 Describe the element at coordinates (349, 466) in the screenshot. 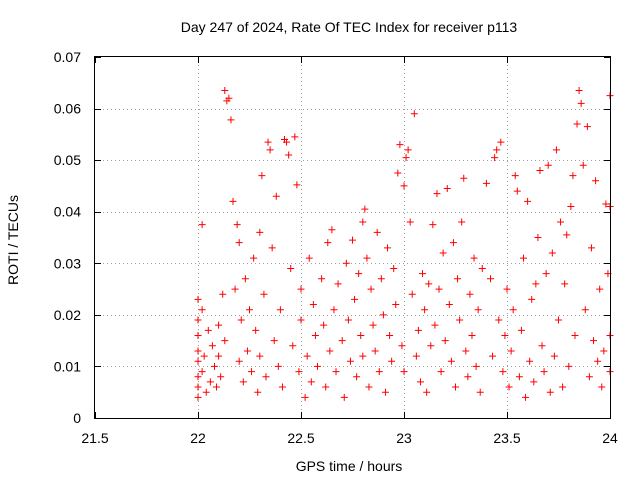

I see `x-axis-label: GPS time / hours` at that location.